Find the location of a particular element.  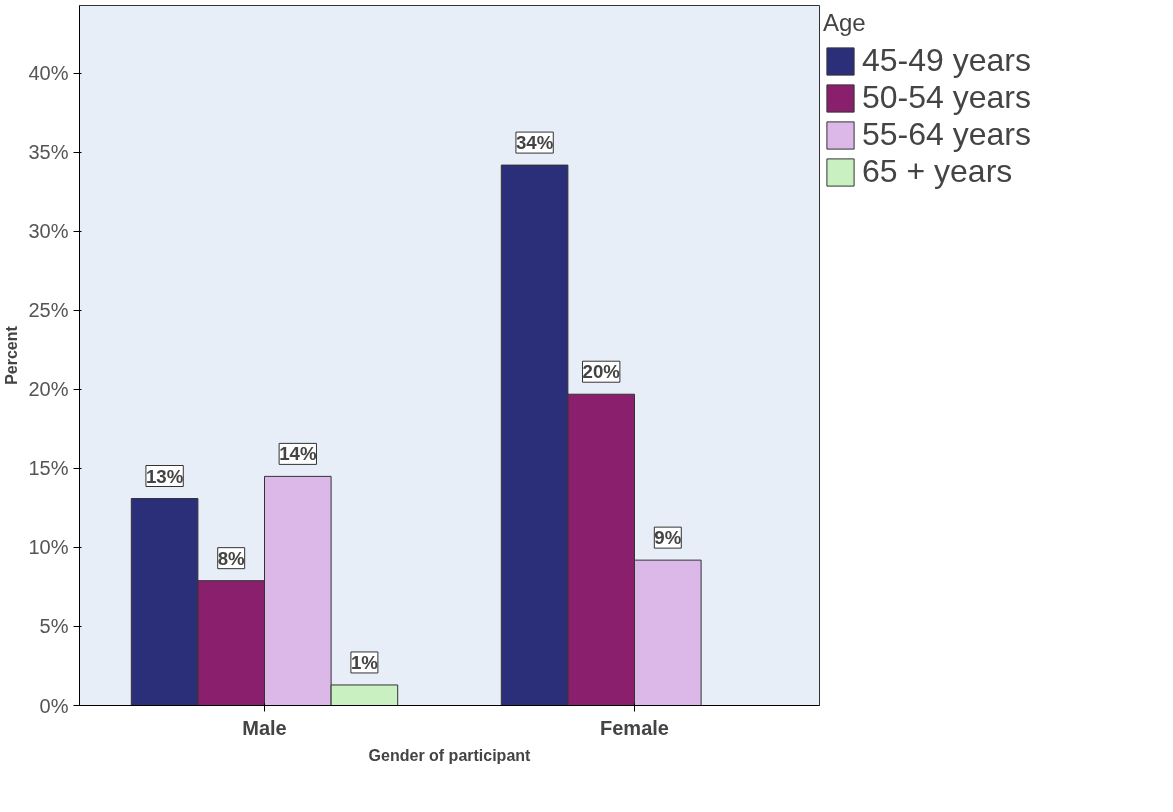

y-tick-label: 15% is located at coordinates (48, 468).